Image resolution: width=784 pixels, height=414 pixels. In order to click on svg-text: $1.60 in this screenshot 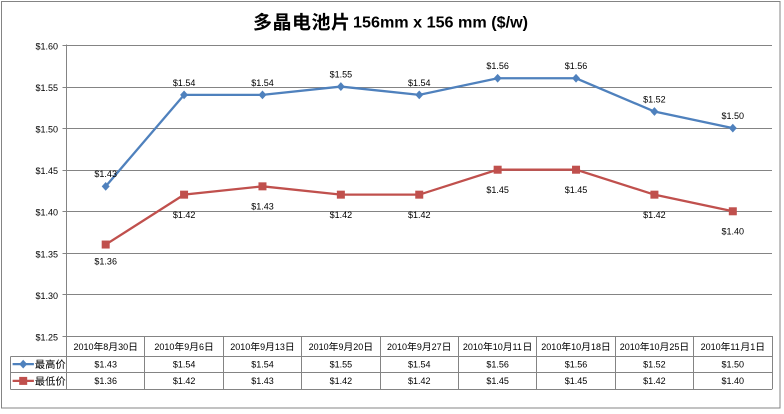, I will do `click(46, 46)`.